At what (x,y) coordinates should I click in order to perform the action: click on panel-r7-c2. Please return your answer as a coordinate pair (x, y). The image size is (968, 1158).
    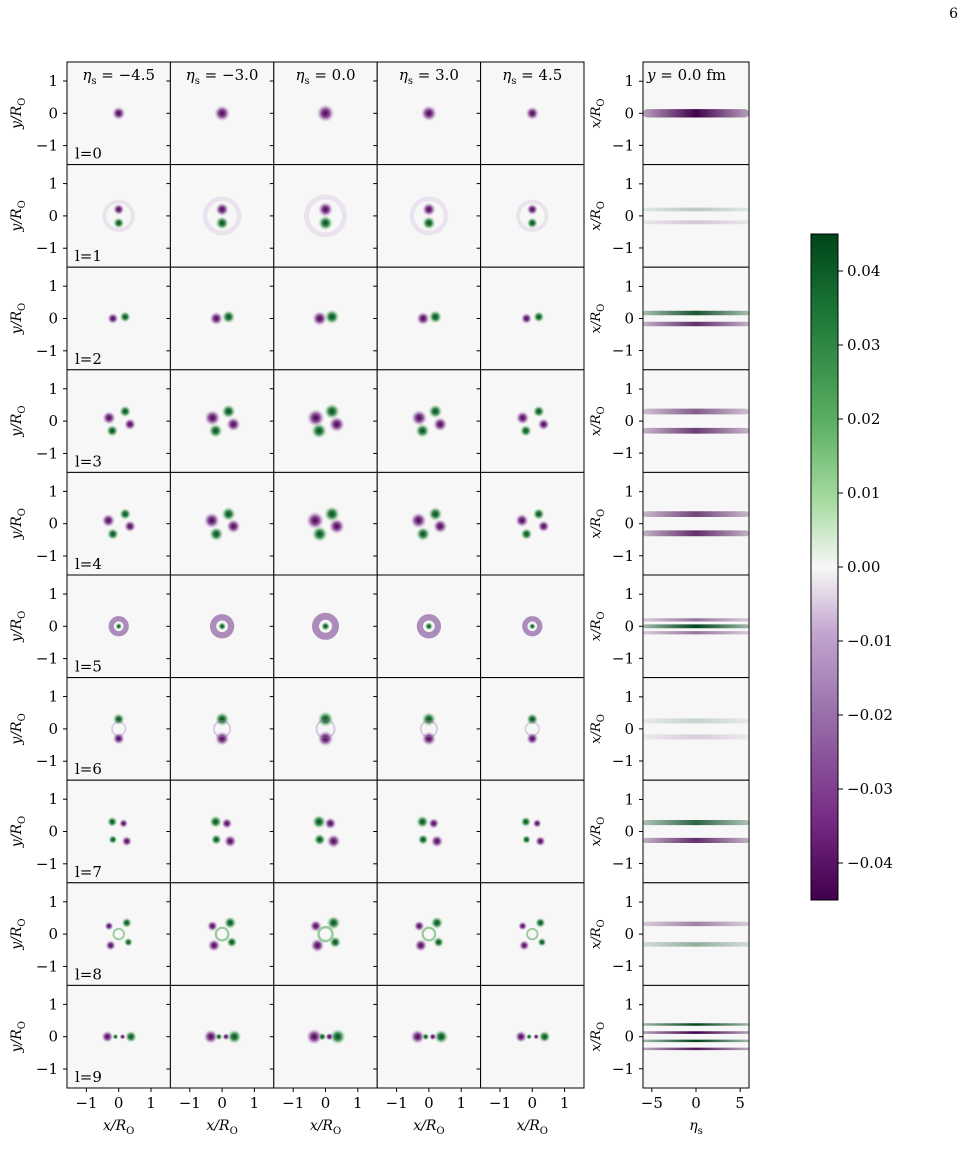
    Looking at the image, I should click on (323, 833).